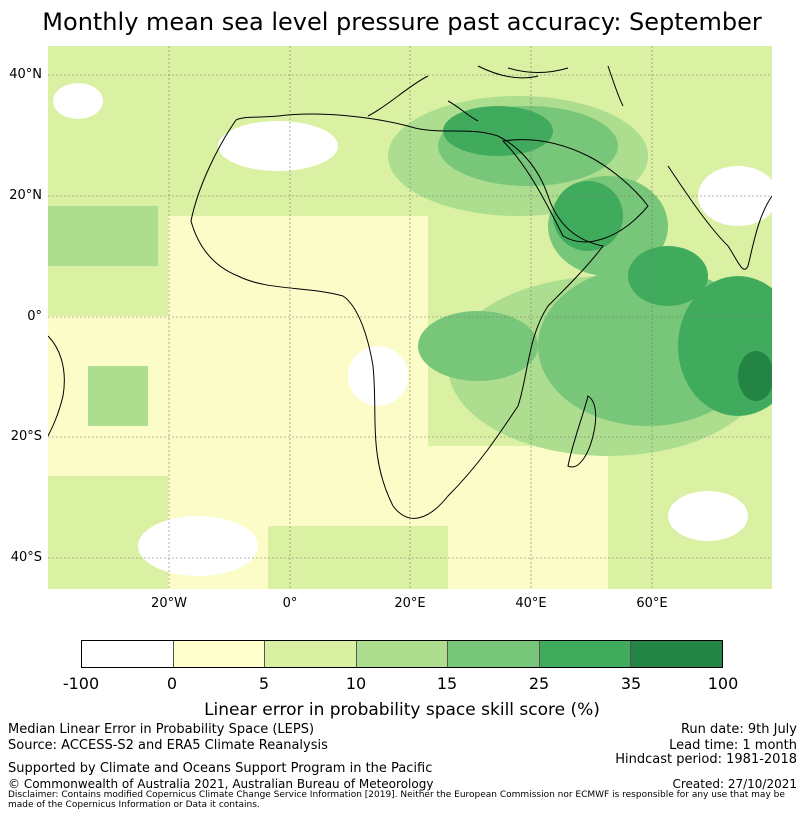  What do you see at coordinates (706, 759) in the screenshot?
I see `hindcast-period: Hindcast period: 1981-2018` at bounding box center [706, 759].